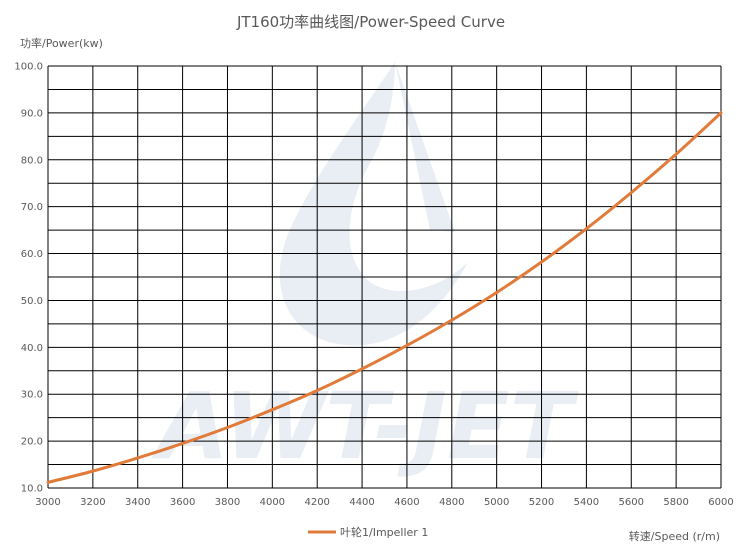 This screenshot has width=743, height=557. What do you see at coordinates (32, 301) in the screenshot?
I see `y-tick-label: 50.0` at bounding box center [32, 301].